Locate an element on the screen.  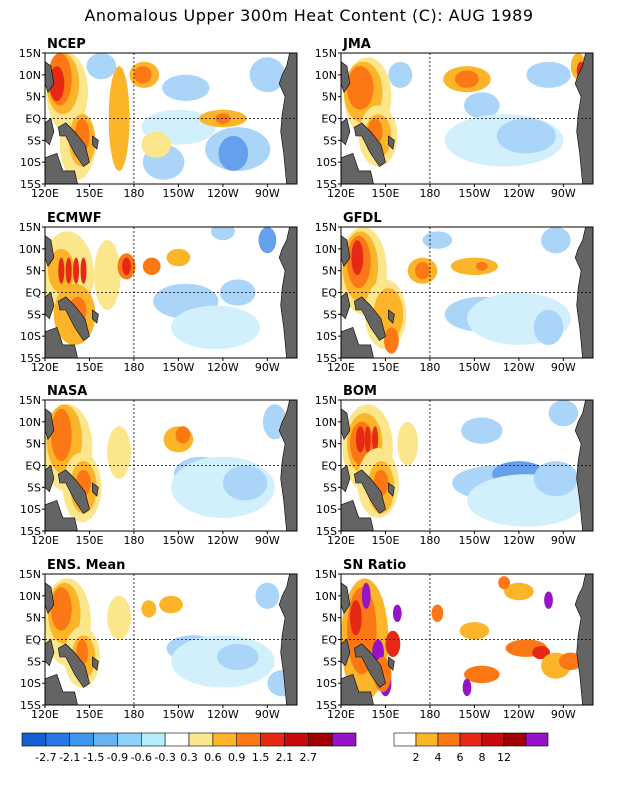
colorbar-label: 2.7 is located at coordinates (309, 757).